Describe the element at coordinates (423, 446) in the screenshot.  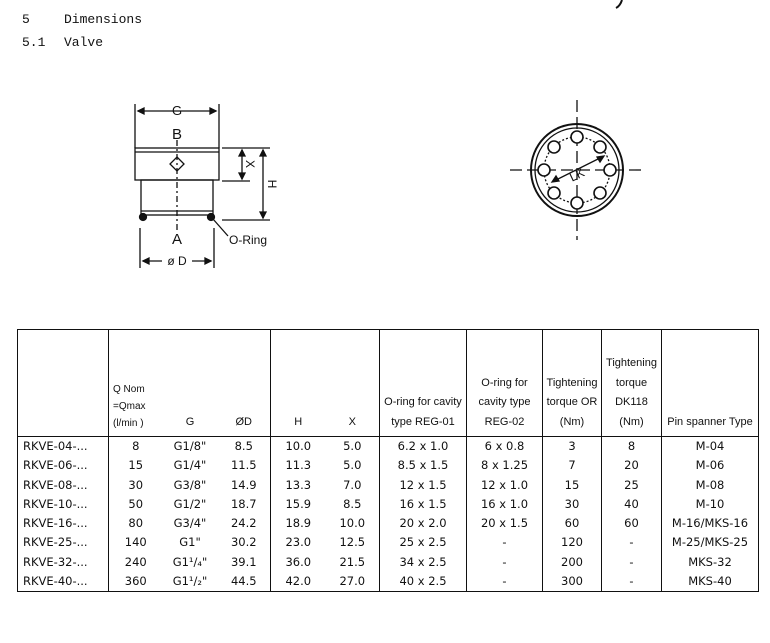
I see `cell-oring01: 6.2 x 1.0` at that location.